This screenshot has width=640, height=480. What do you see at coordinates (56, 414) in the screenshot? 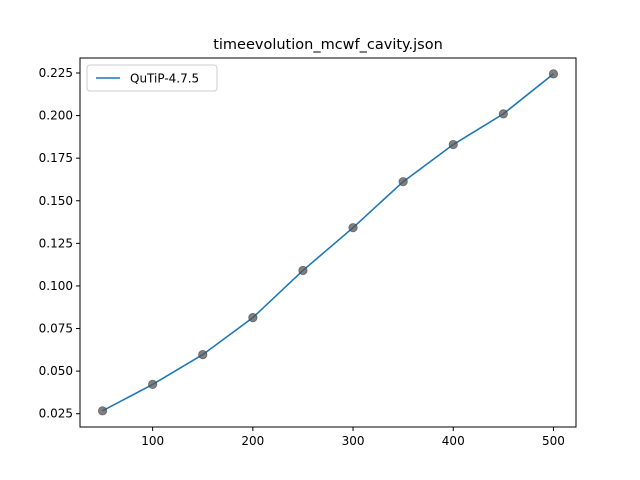
I see `y-tick-label: 0.025` at bounding box center [56, 414].